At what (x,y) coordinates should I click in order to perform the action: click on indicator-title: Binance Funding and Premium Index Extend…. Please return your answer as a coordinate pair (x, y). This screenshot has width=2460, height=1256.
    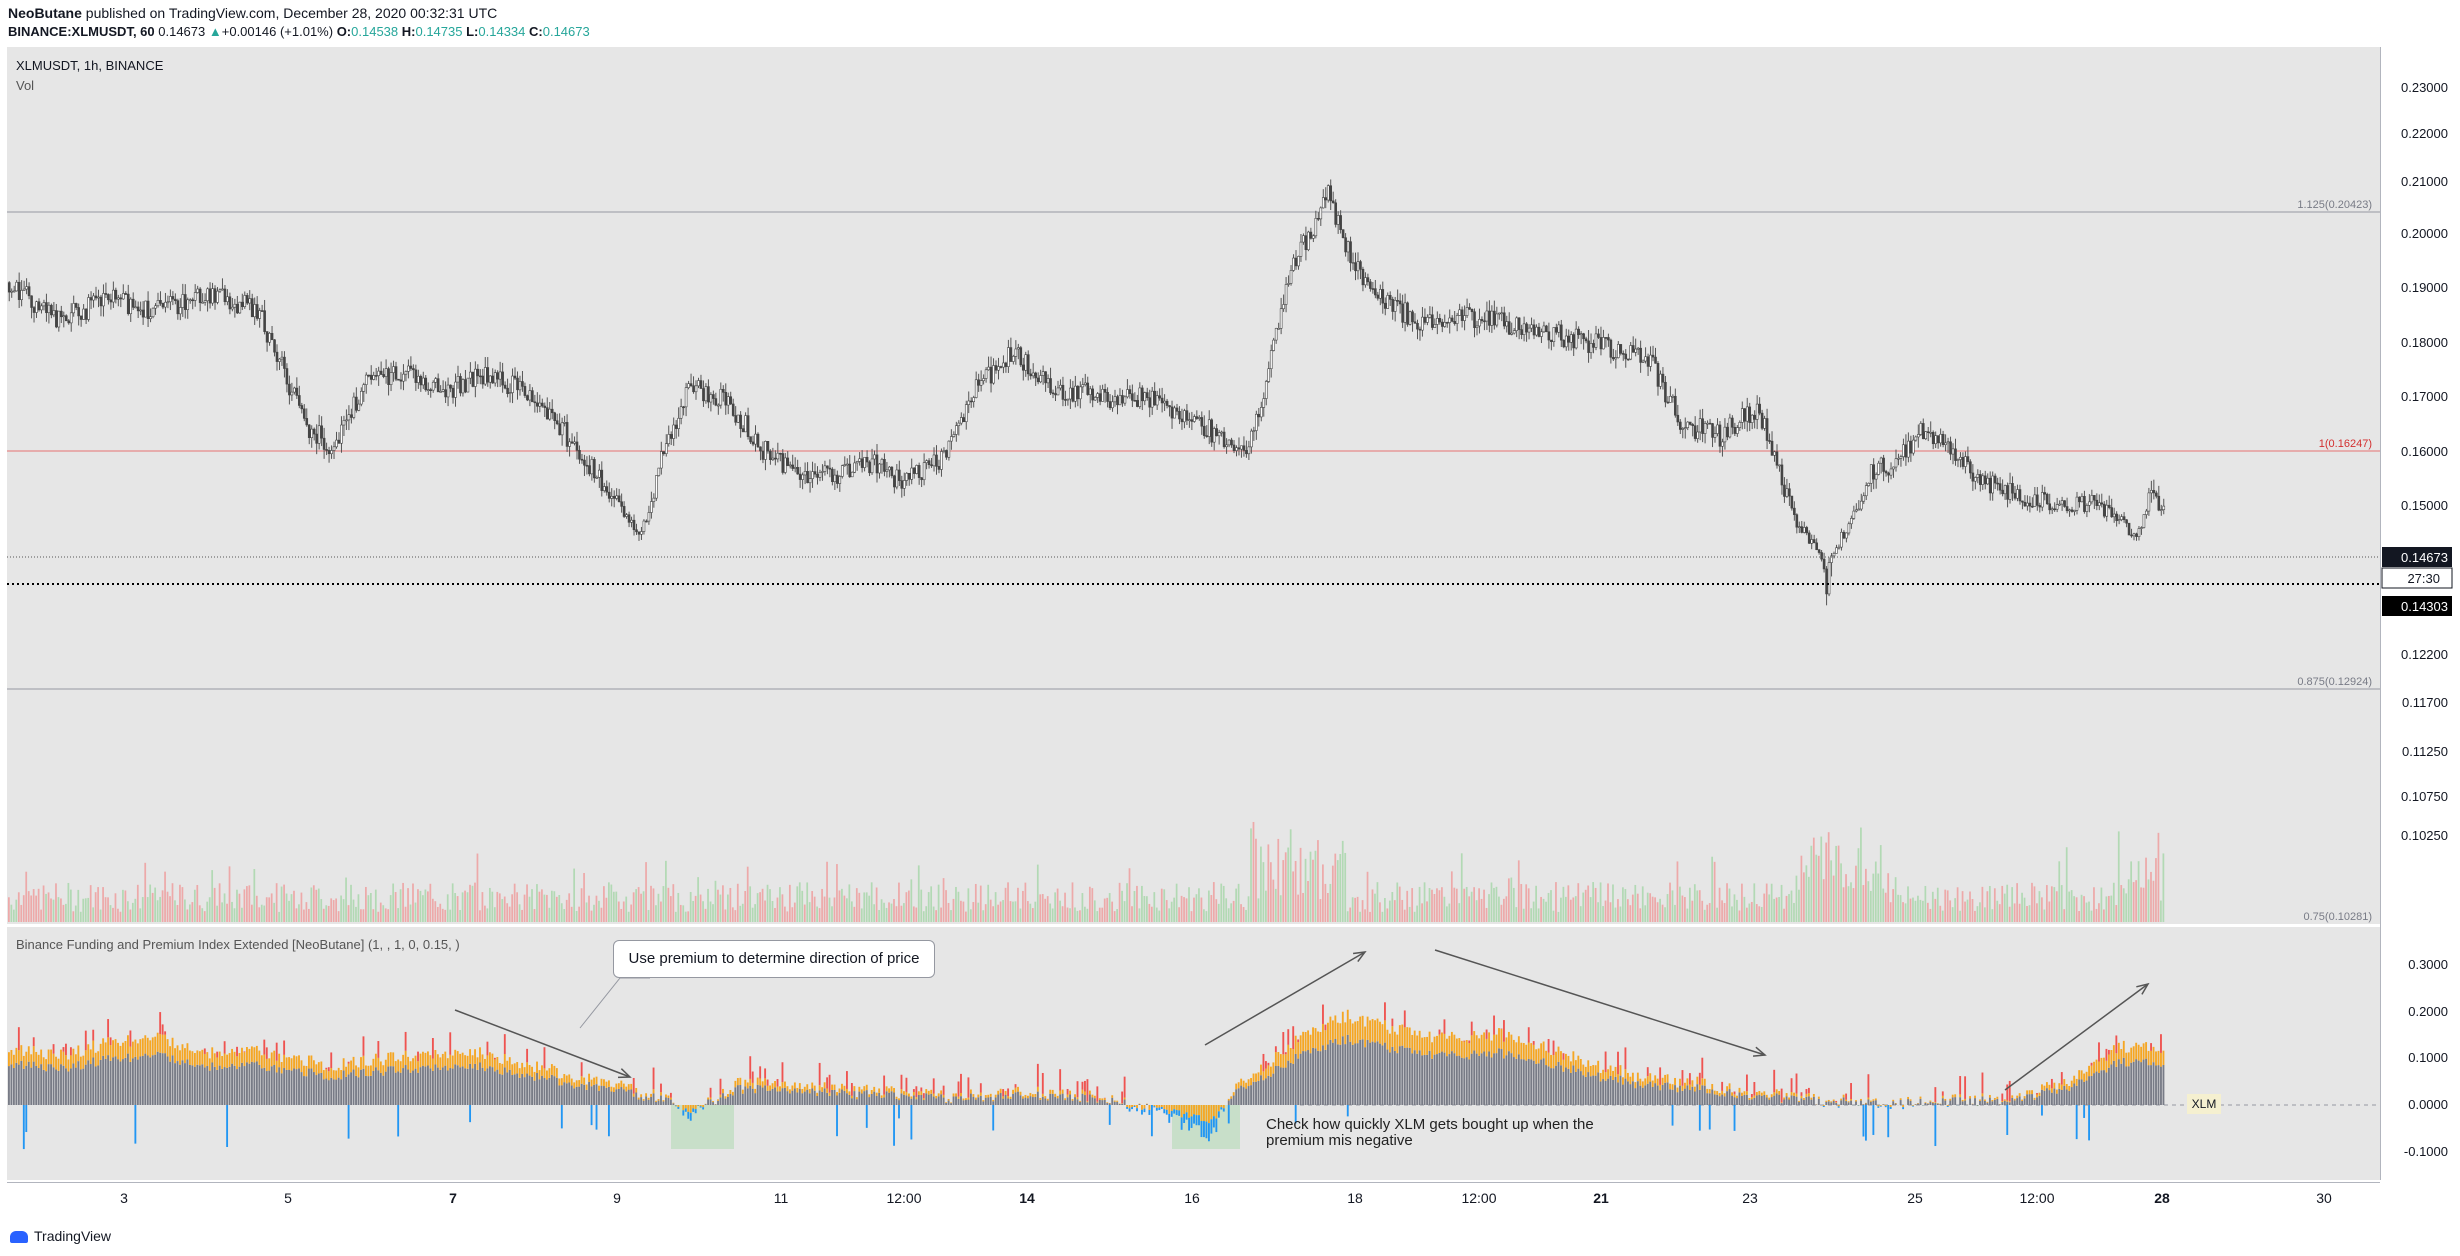
    Looking at the image, I should click on (238, 944).